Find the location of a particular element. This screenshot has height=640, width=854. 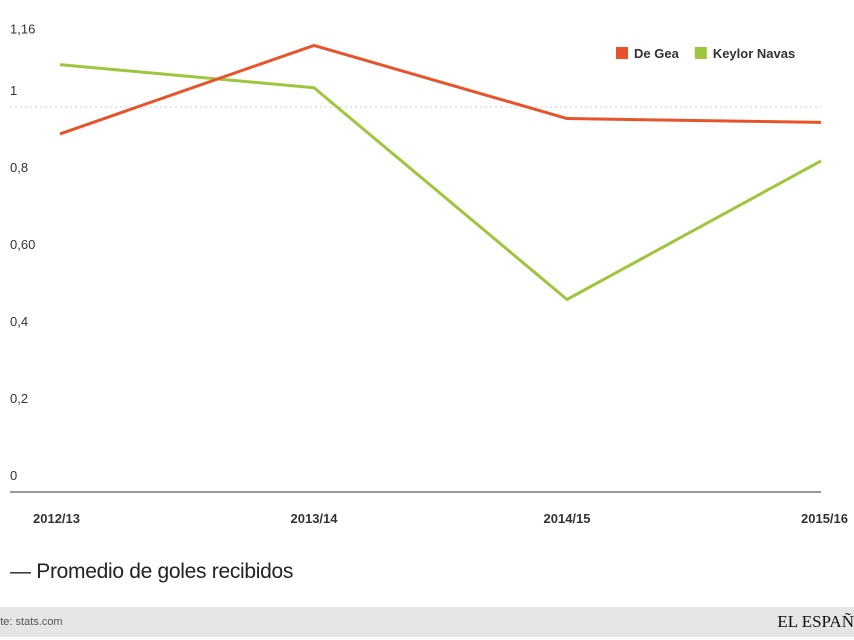

y-tick-label: 1 is located at coordinates (13, 90).